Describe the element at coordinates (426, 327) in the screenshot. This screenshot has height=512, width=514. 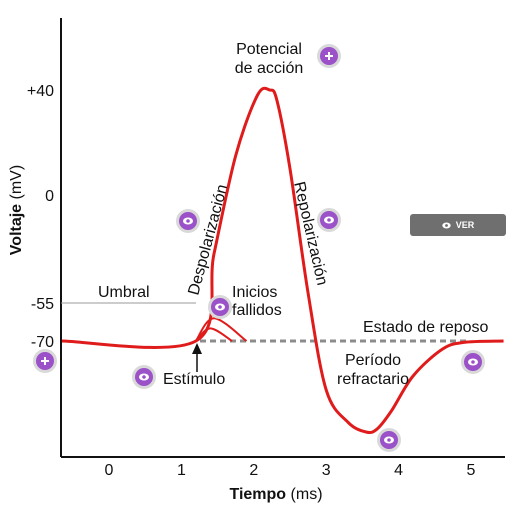
I see `resting-label: Estado de reposo` at that location.